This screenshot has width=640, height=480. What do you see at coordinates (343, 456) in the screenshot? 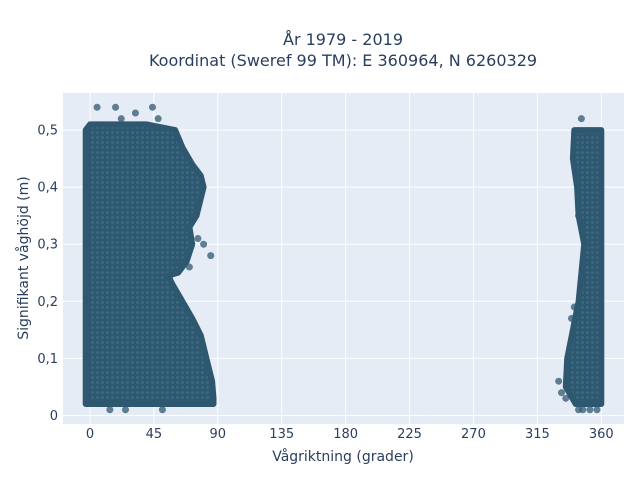
I see `x-axis-title: Vågriktning (grader)` at bounding box center [343, 456].